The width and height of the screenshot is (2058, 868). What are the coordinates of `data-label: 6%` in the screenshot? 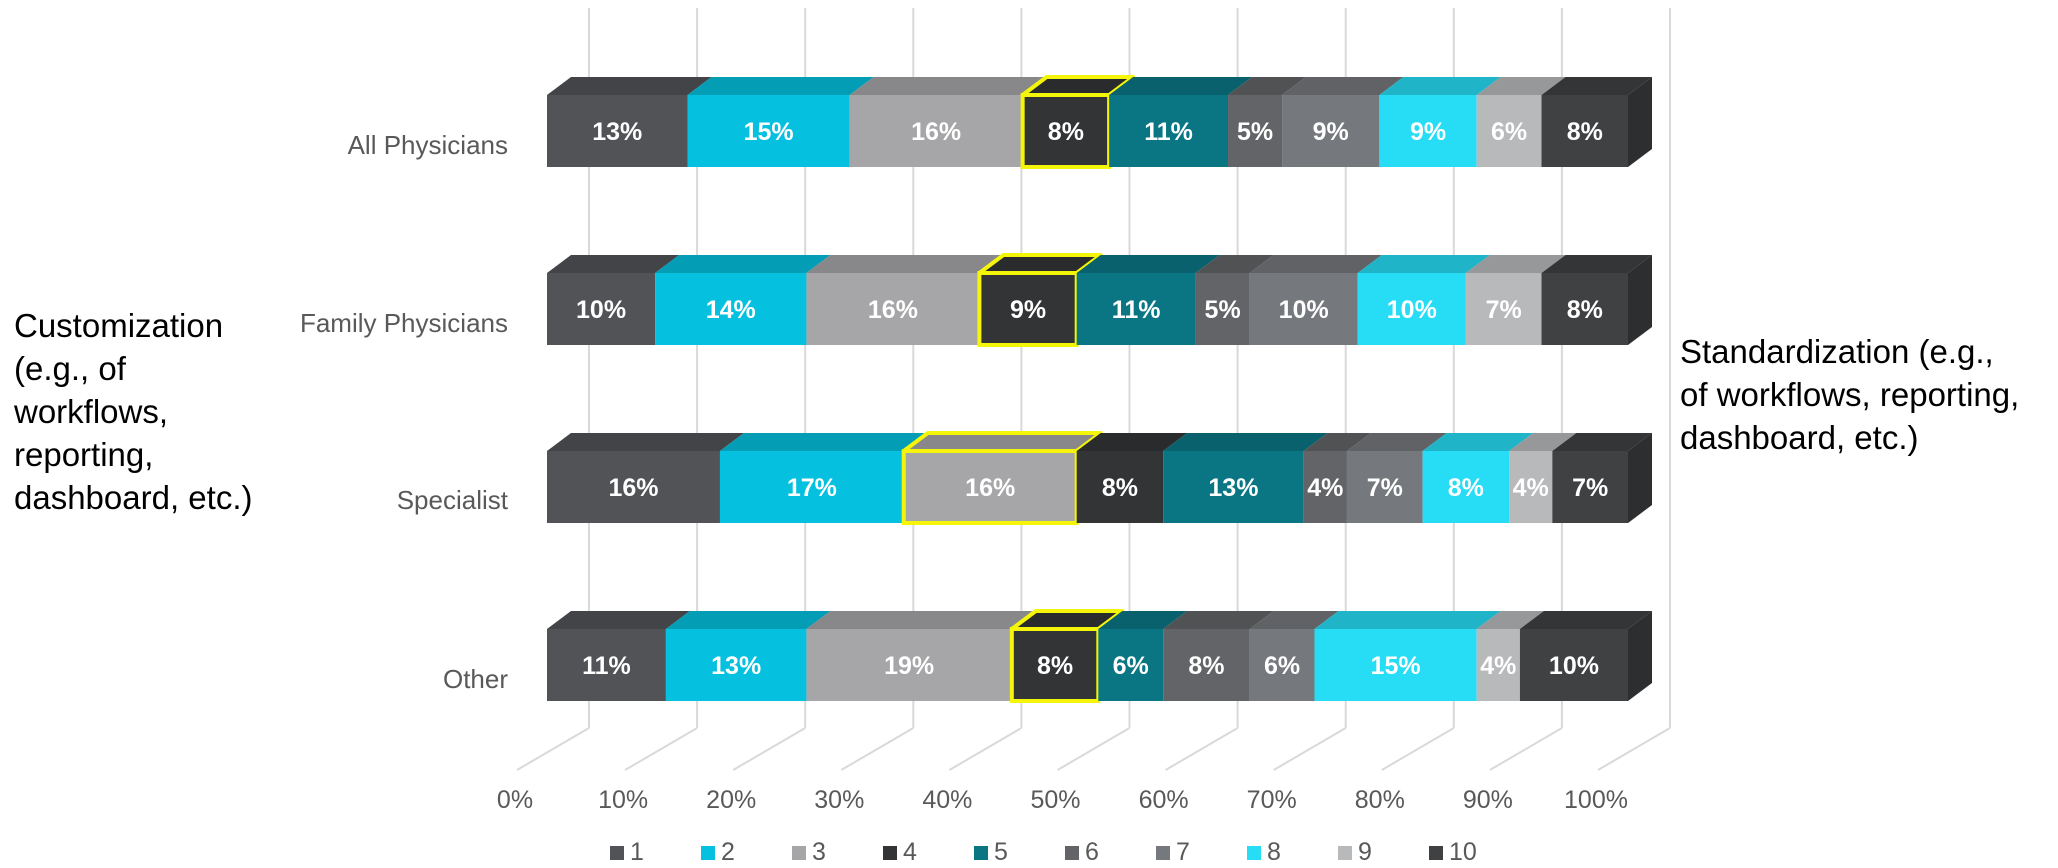 It's located at (1131, 666).